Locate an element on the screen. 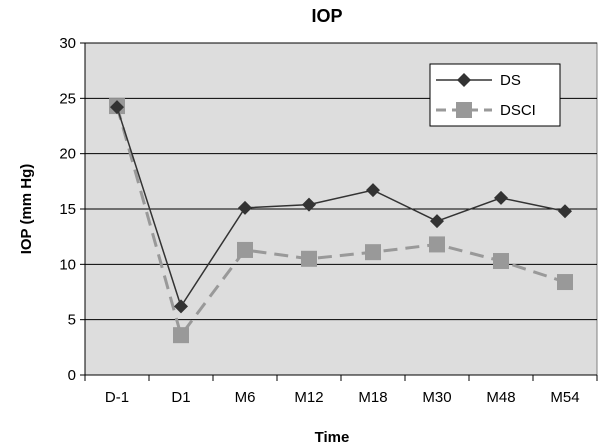 This screenshot has height=447, width=600. legend: DS DSCI is located at coordinates (495, 95).